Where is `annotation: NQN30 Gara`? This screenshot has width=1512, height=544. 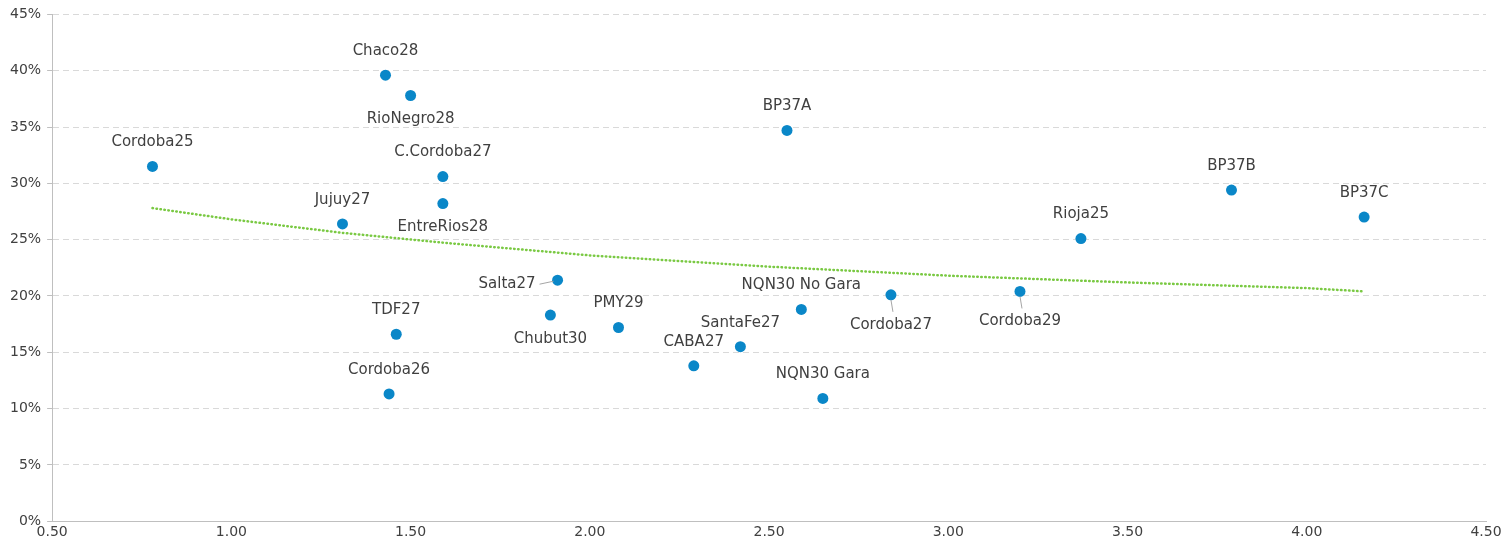 annotation: NQN30 Gara is located at coordinates (822, 373).